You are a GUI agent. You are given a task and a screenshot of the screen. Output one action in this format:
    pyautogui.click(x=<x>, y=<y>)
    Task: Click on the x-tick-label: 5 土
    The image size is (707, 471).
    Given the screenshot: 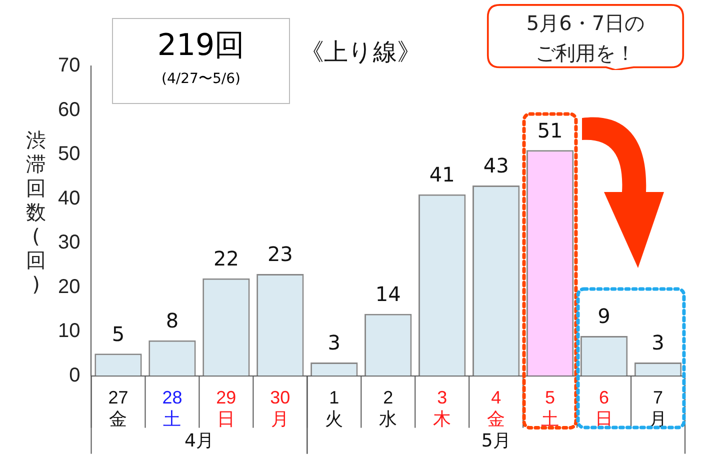 What is the action you would take?
    pyautogui.click(x=550, y=409)
    